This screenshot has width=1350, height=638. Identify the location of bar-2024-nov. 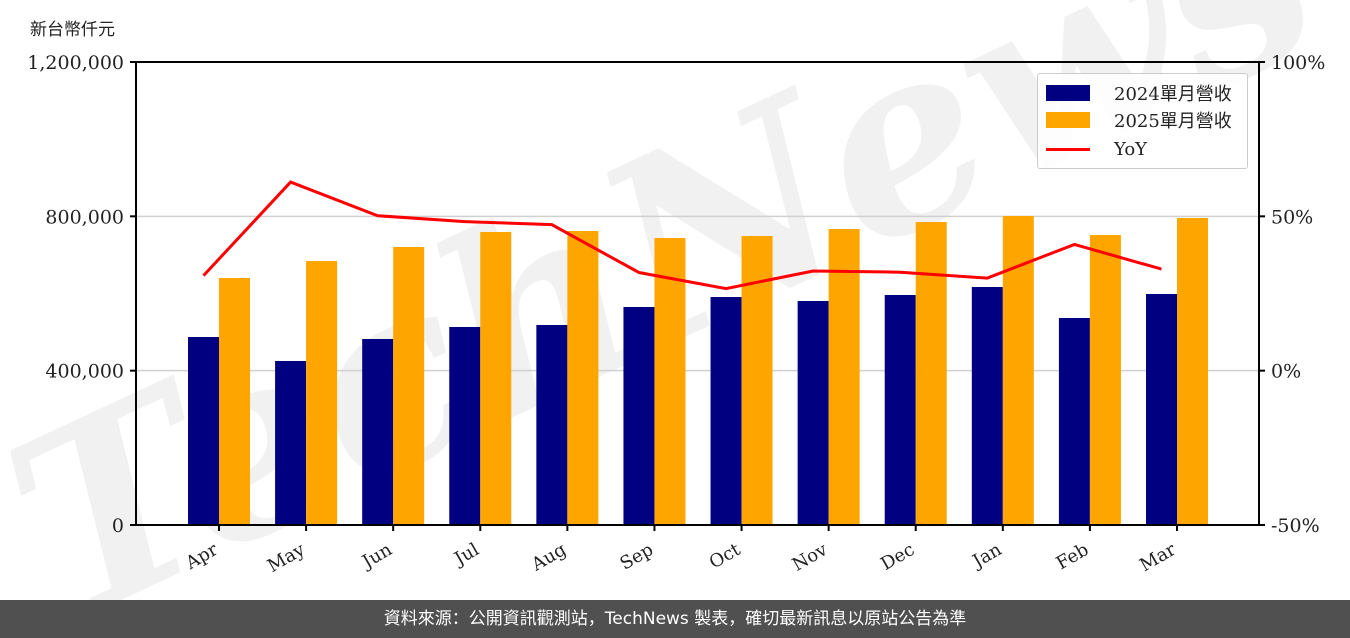
(813, 412).